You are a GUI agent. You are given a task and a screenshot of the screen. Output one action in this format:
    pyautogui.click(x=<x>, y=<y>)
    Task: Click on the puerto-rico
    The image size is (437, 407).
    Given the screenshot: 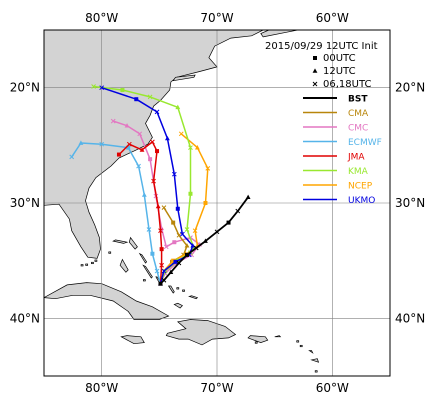 What is the action you would take?
    pyautogui.click(x=258, y=339)
    